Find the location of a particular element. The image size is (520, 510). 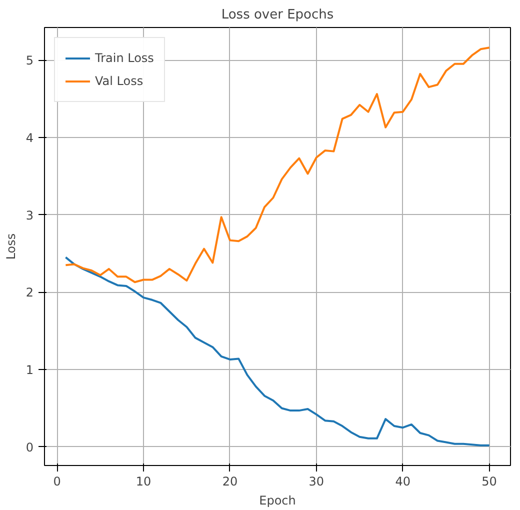

legend-label: Train Loss is located at coordinates (124, 58).